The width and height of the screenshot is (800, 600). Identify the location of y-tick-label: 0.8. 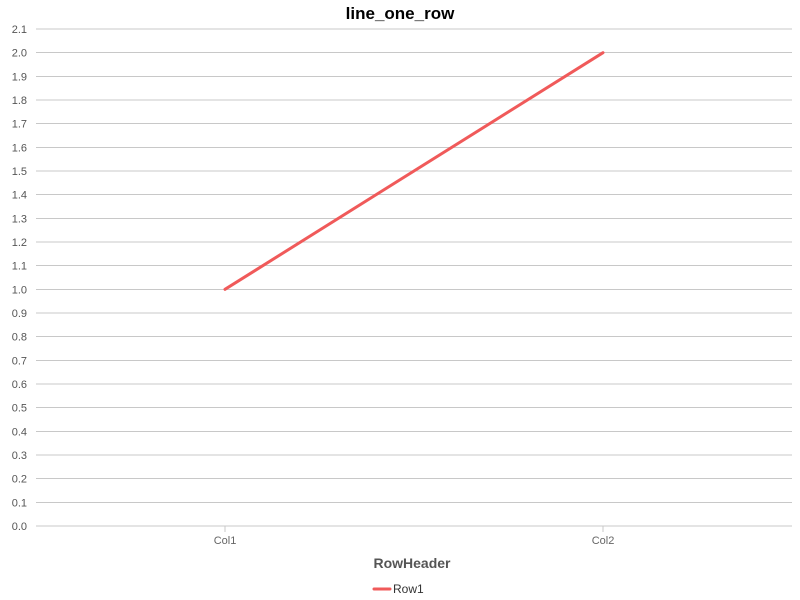
(19, 338).